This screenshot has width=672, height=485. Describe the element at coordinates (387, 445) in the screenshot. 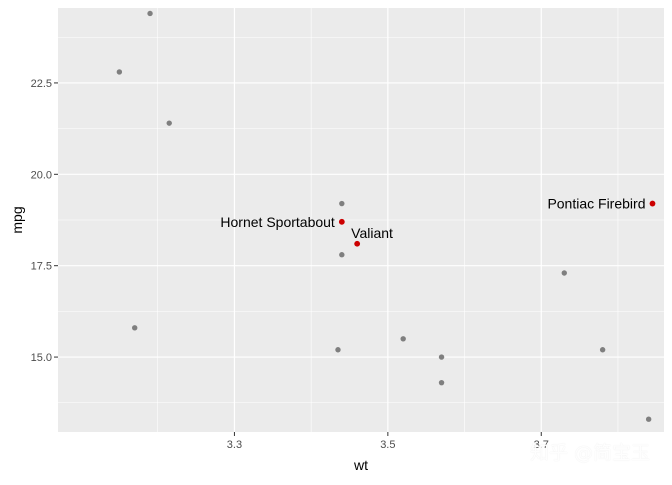

I see `x-tick-label: 3.5` at that location.